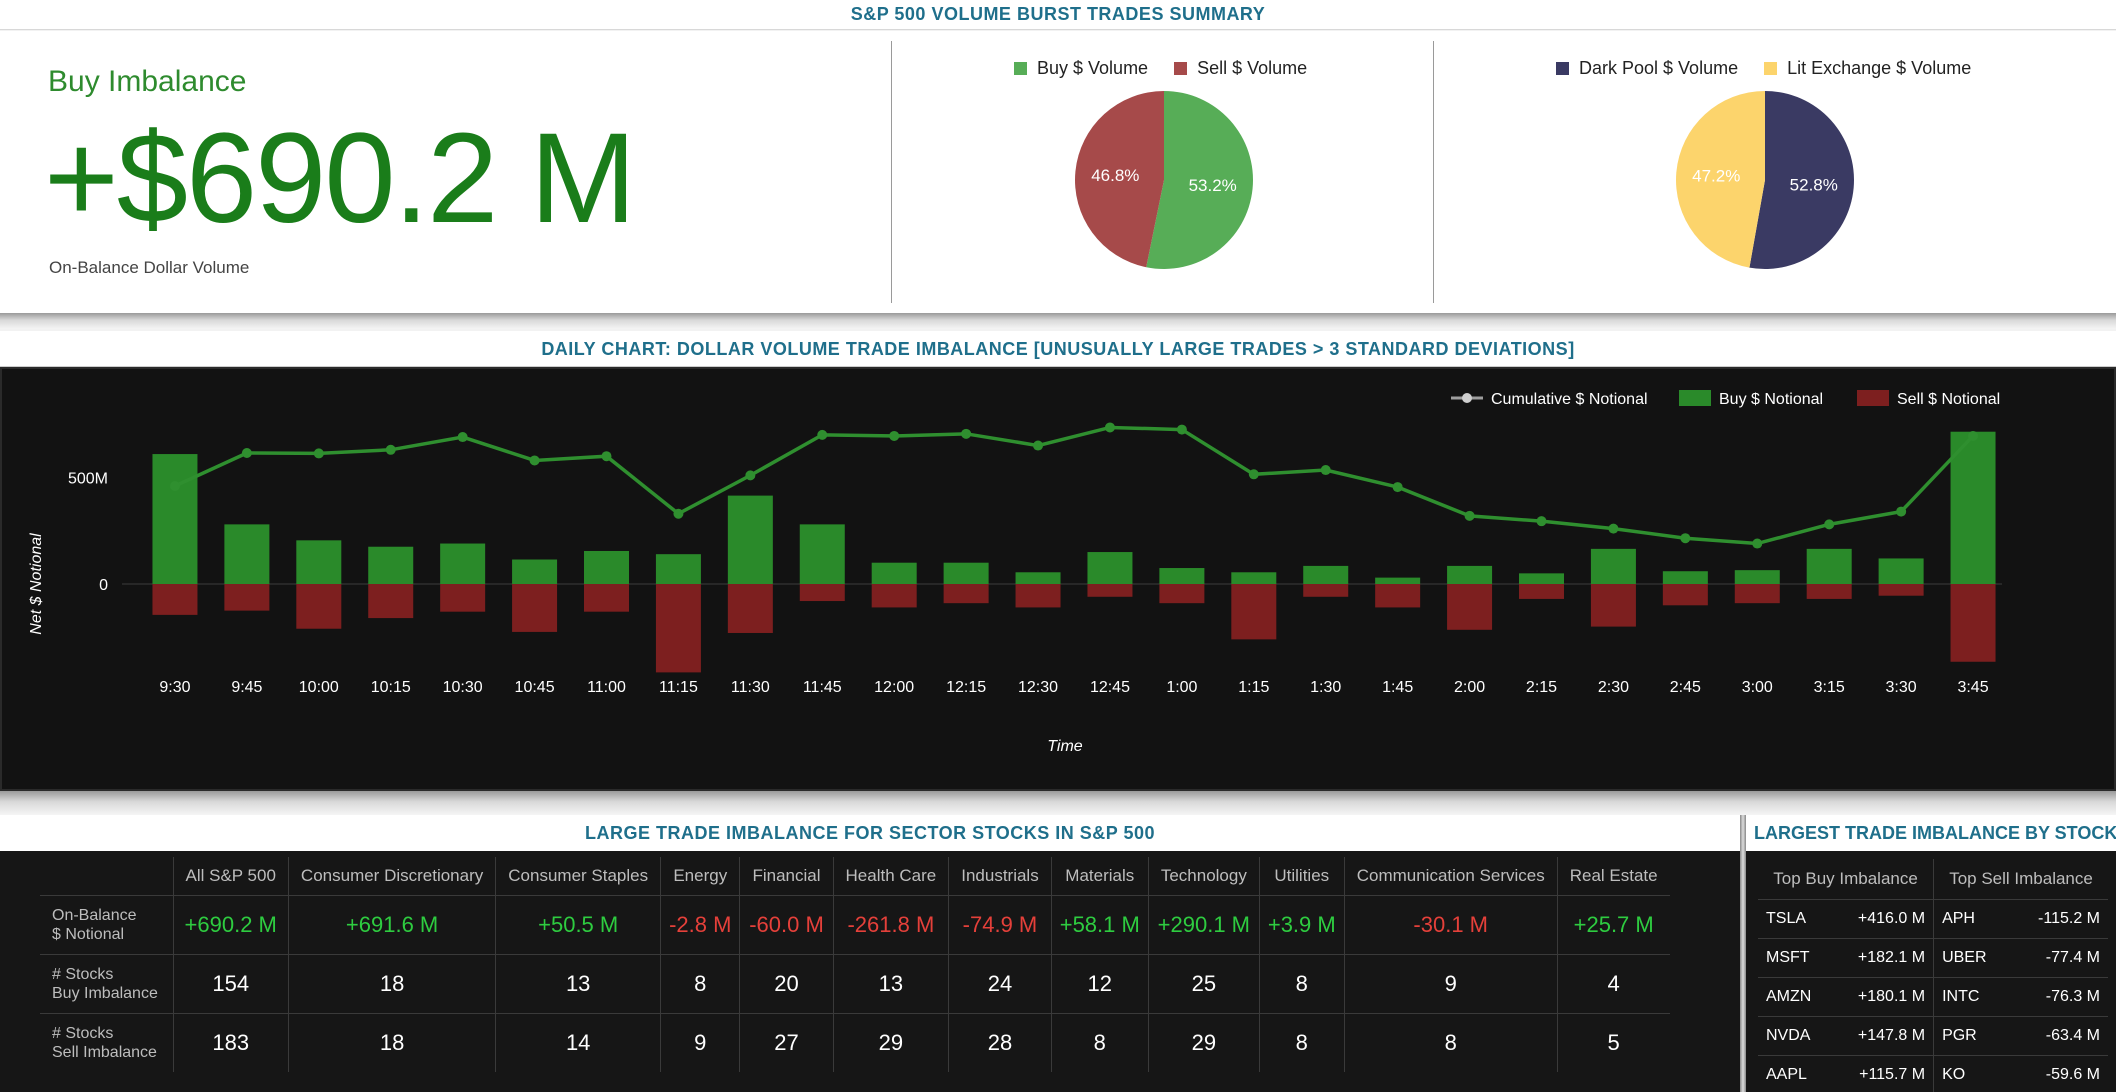  Describe the element at coordinates (1933, 997) in the screenshot. I see `table-row: AMZN +180.1 M INTC -76.3 M` at that location.